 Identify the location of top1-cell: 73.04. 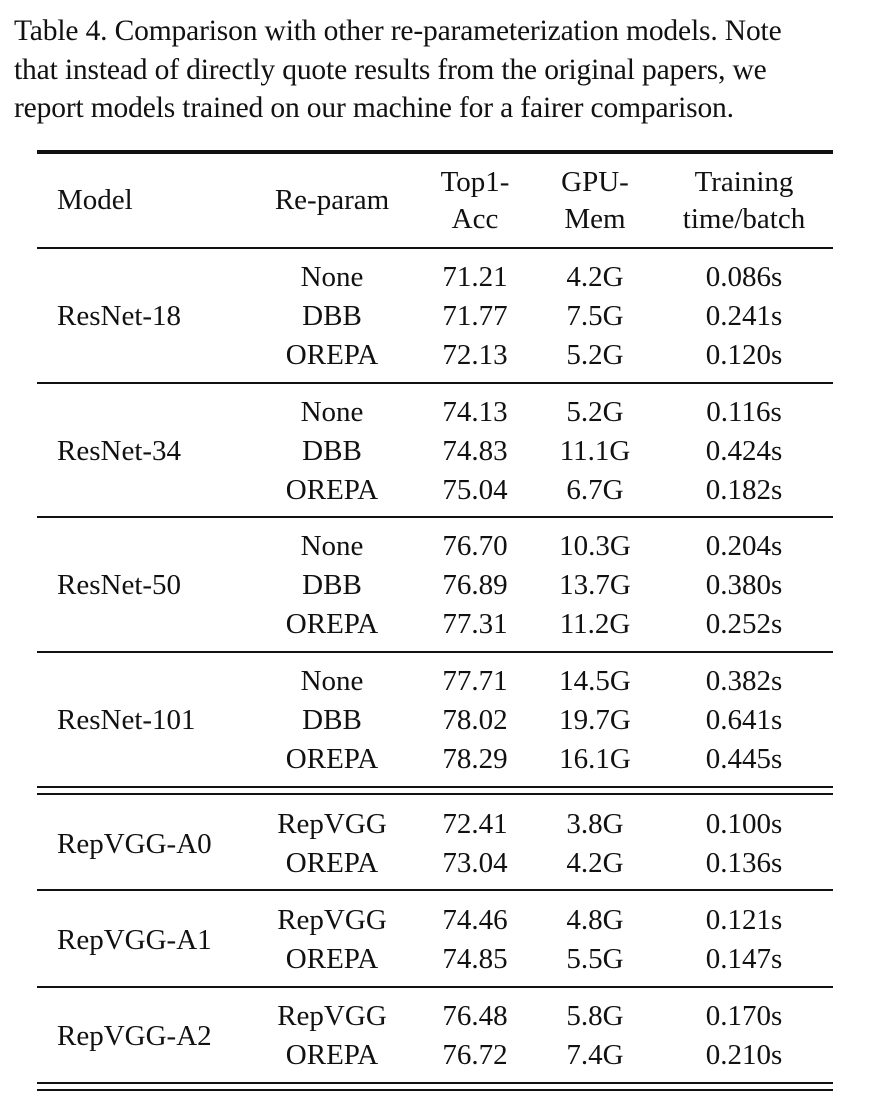
(475, 863).